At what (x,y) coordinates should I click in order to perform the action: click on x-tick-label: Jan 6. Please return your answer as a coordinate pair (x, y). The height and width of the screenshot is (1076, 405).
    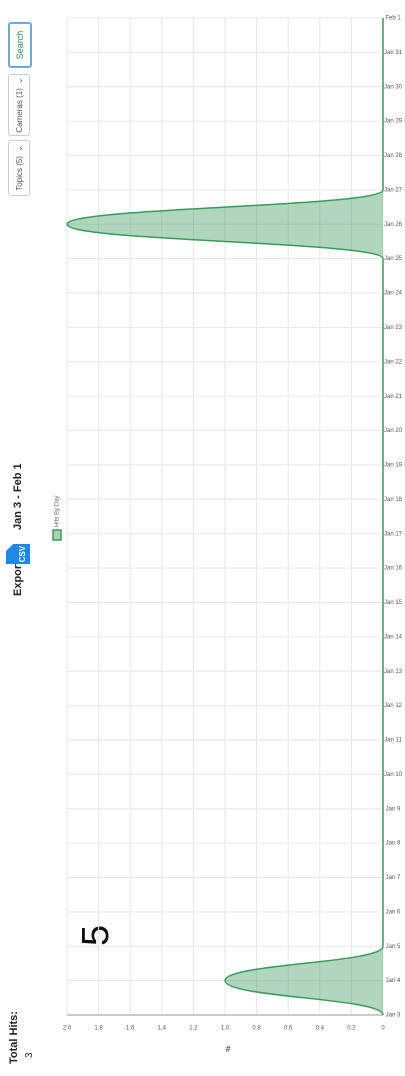
    Looking at the image, I should click on (393, 912).